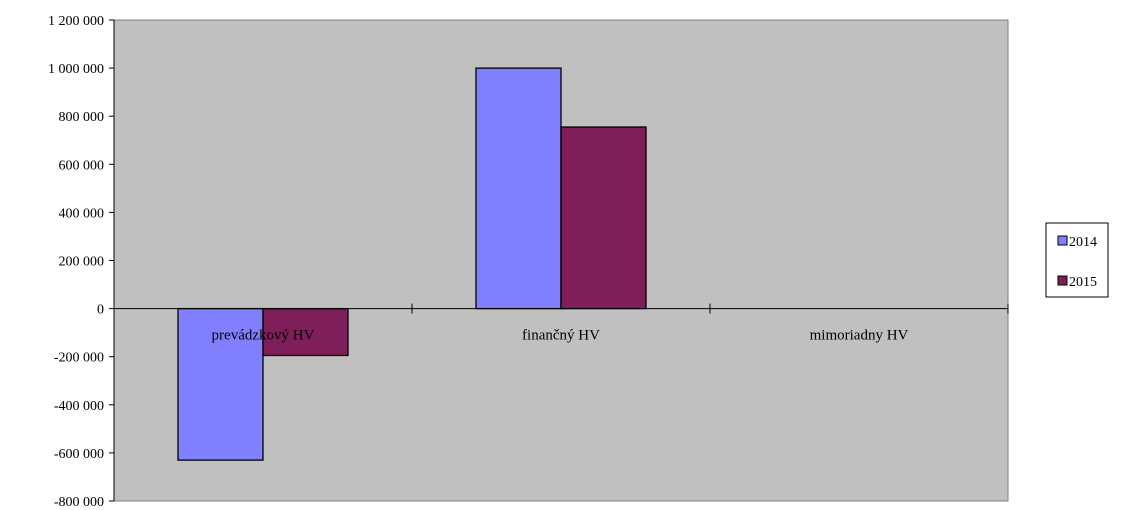 The height and width of the screenshot is (510, 1125). What do you see at coordinates (79, 406) in the screenshot?
I see `y-tick-label: -400 000` at bounding box center [79, 406].